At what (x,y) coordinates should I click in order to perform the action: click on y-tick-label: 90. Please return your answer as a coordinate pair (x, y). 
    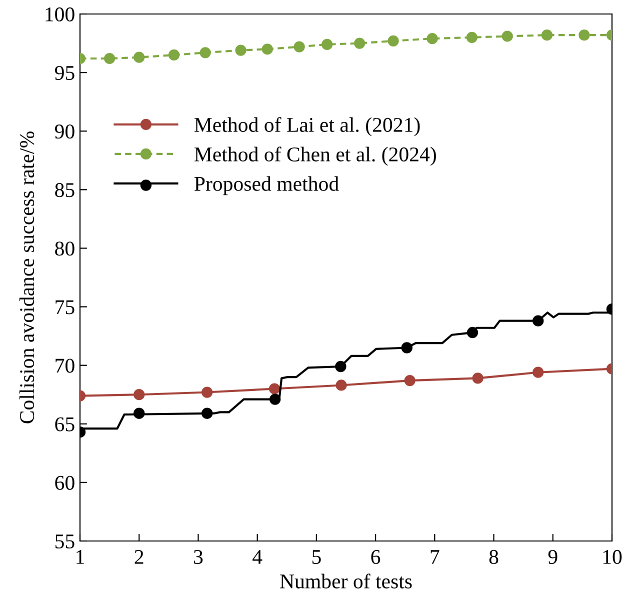
    Looking at the image, I should click on (64, 131).